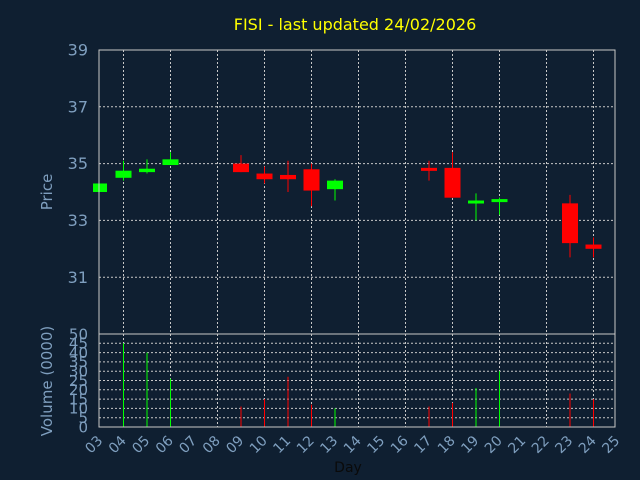 The height and width of the screenshot is (480, 640). What do you see at coordinates (78, 390) in the screenshot?
I see `volume-tick-label: 20` at bounding box center [78, 390].